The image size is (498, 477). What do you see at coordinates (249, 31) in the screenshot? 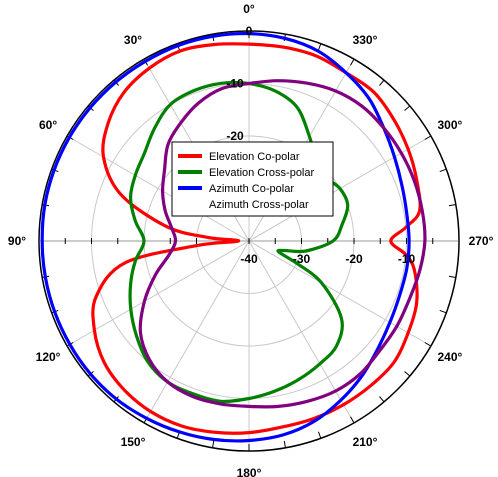
I see `radial-tick-label: 0` at bounding box center [249, 31].